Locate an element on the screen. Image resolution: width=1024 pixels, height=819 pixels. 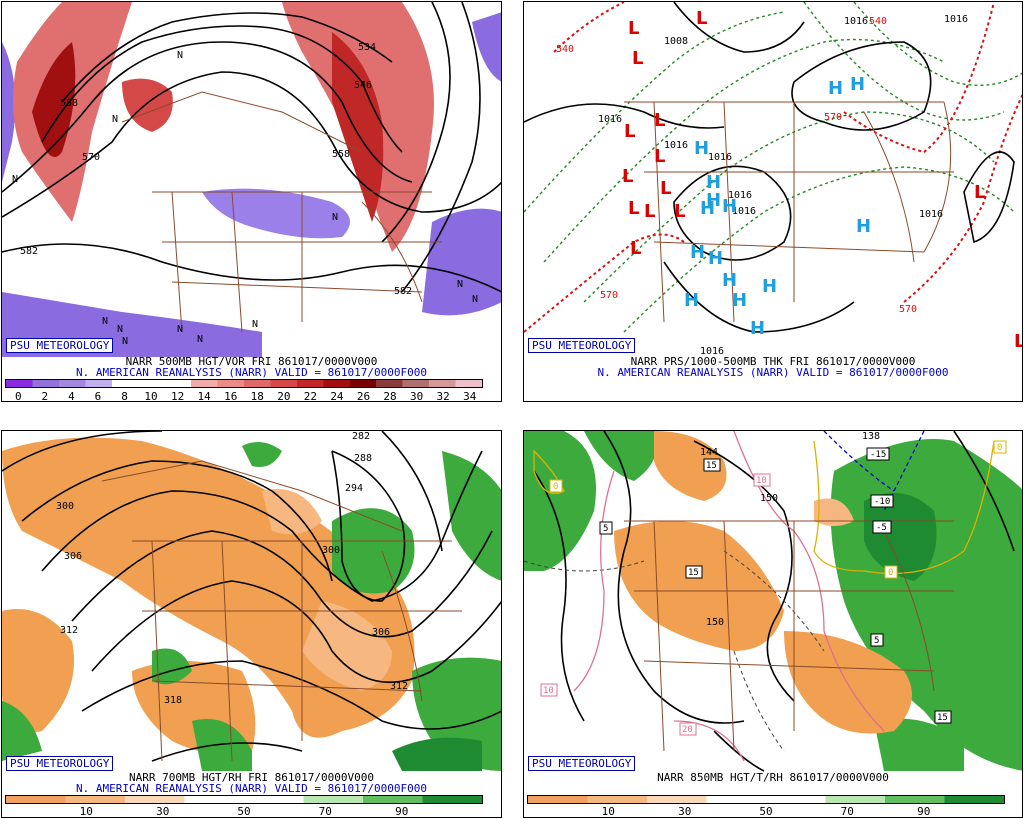
temp-label: 15 is located at coordinates (711, 466).